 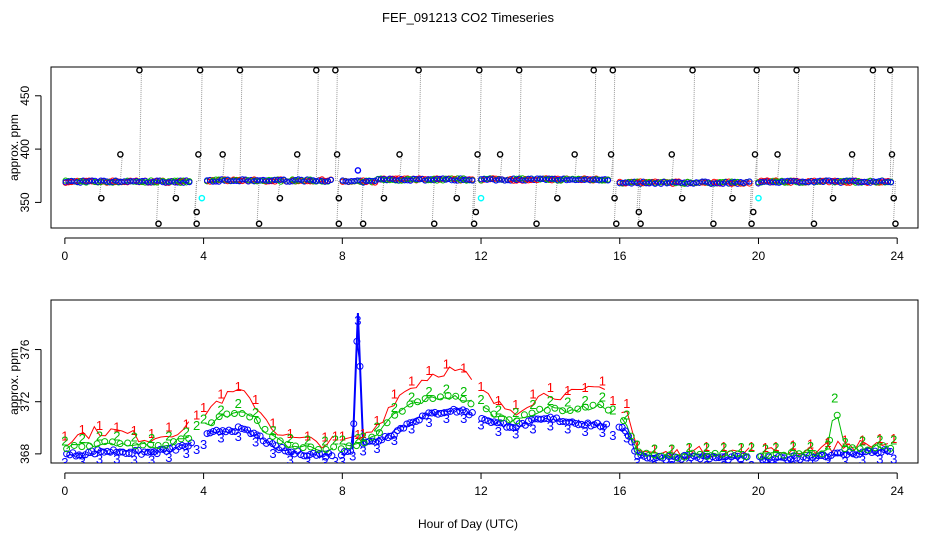 I want to click on y-tick-label: 368, so click(x=25, y=454).